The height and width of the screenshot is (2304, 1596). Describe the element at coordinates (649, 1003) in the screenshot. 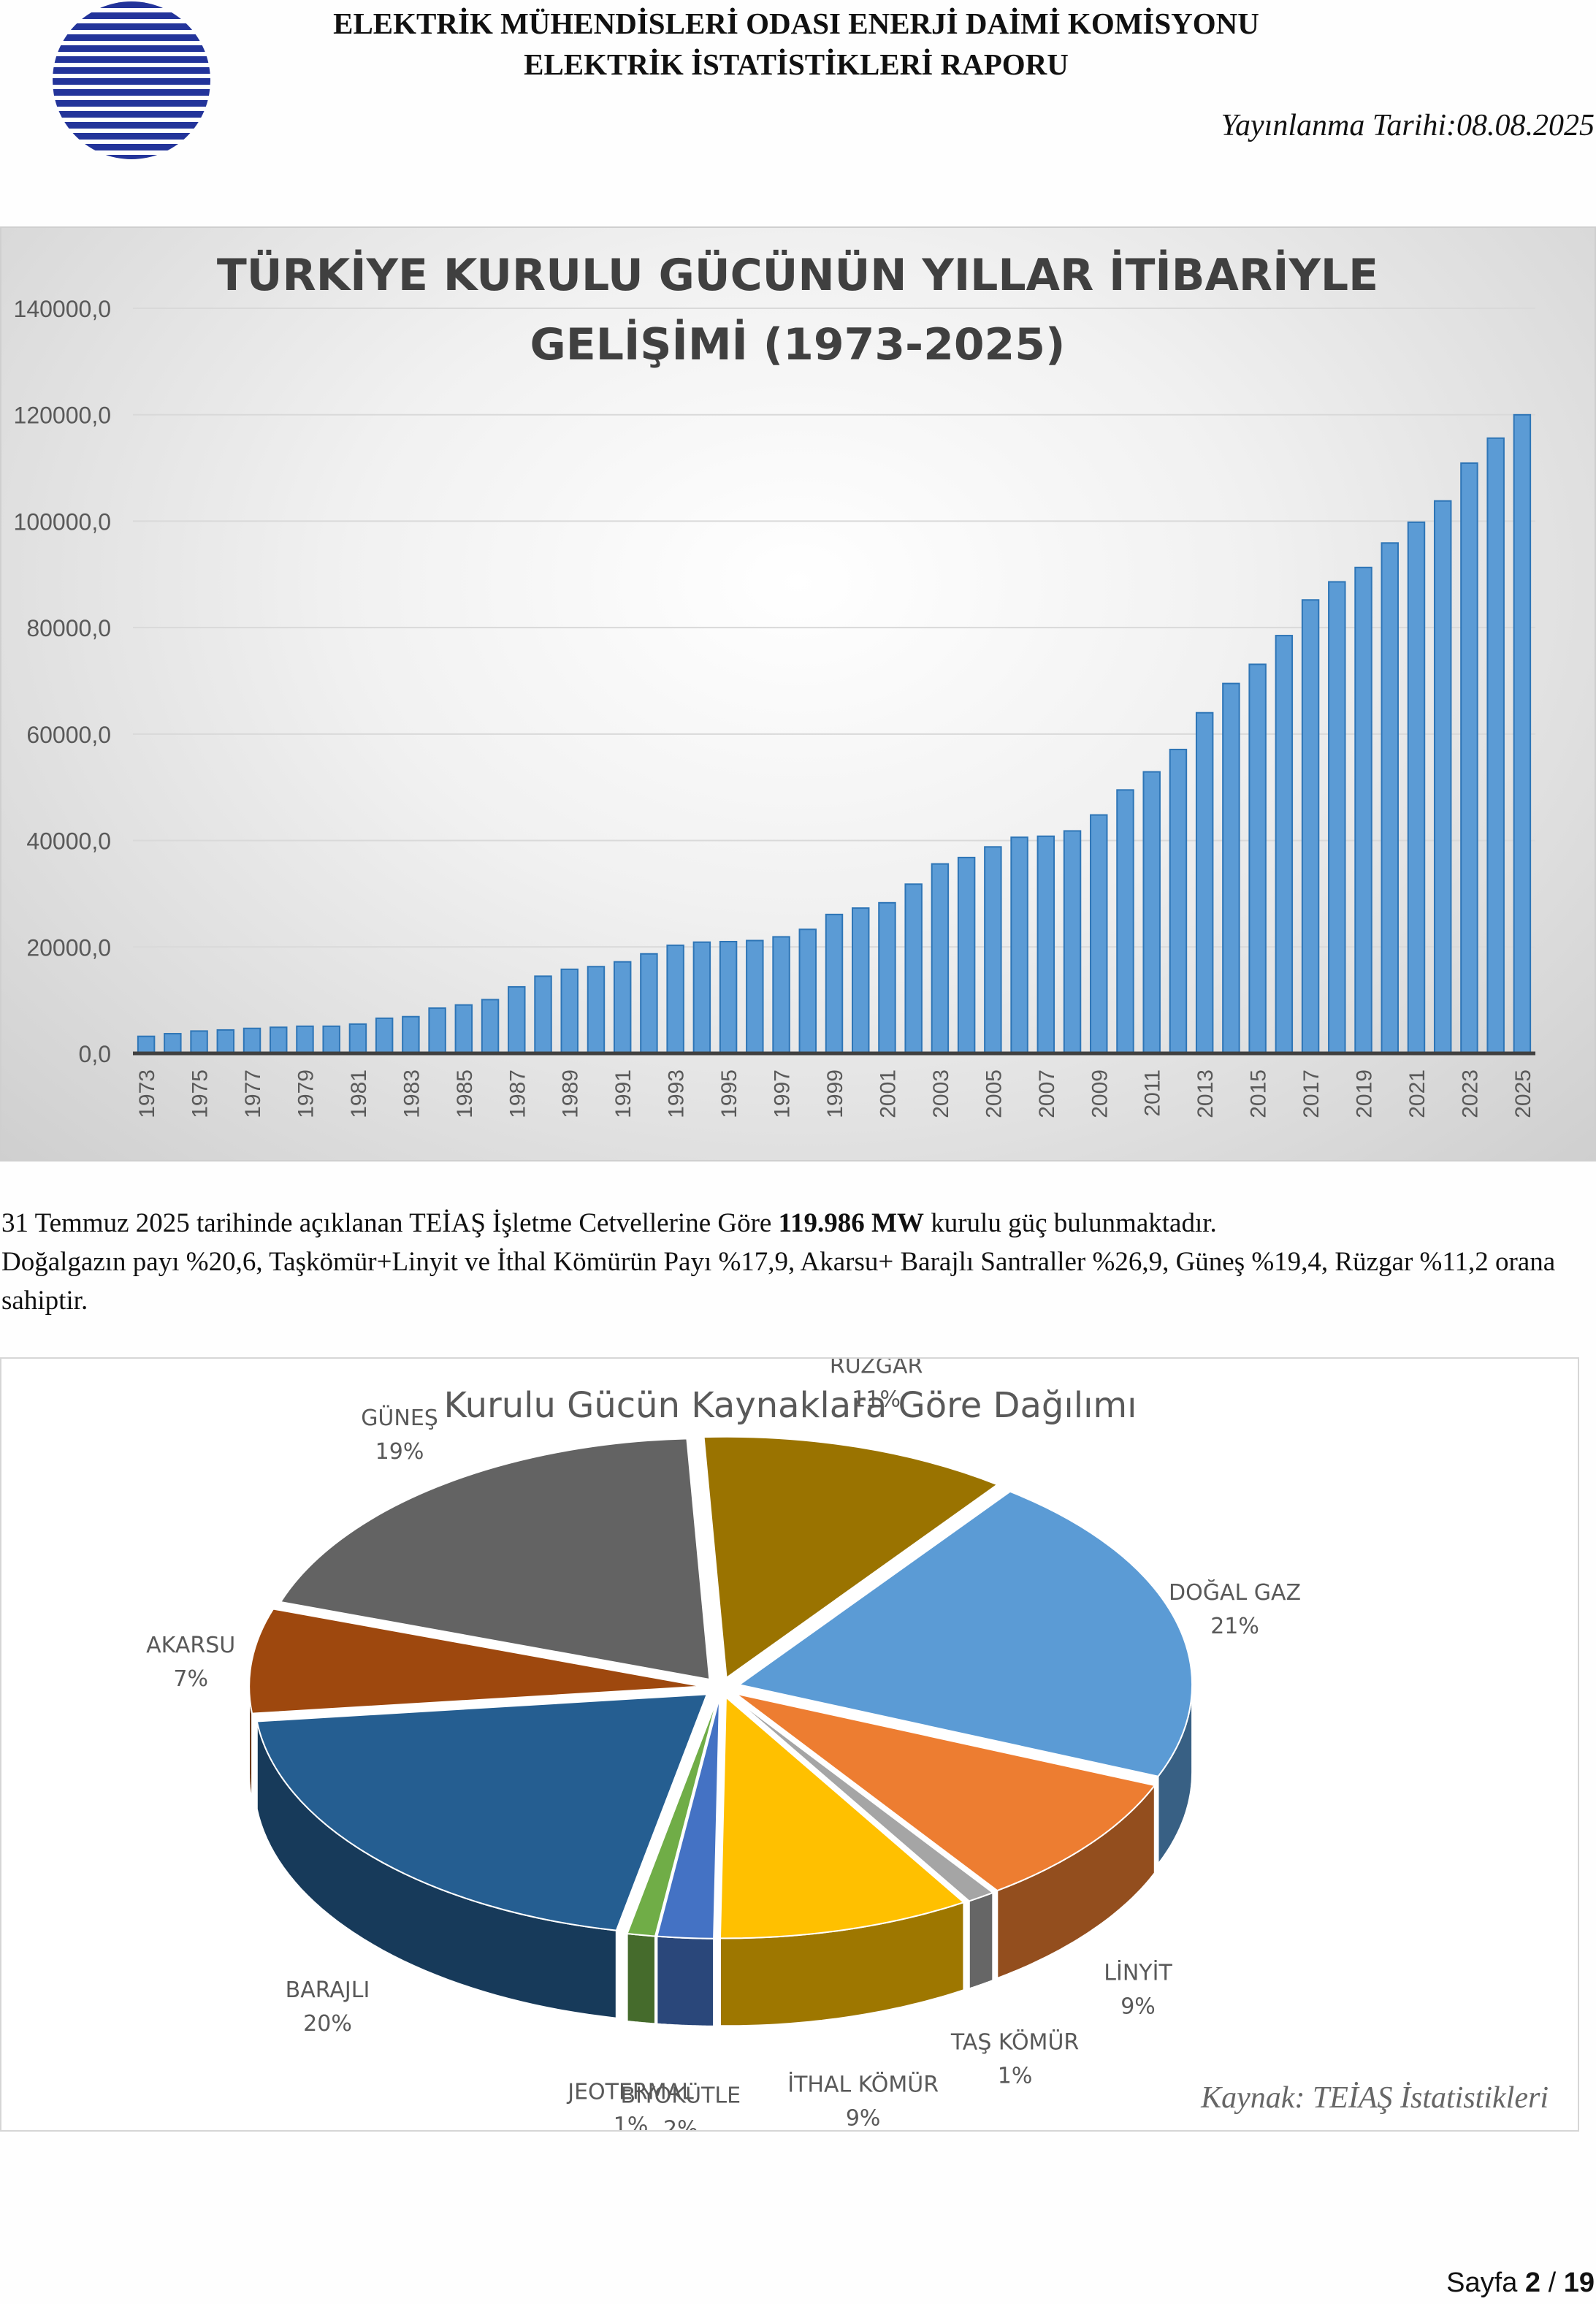

I see `bar-1992` at that location.